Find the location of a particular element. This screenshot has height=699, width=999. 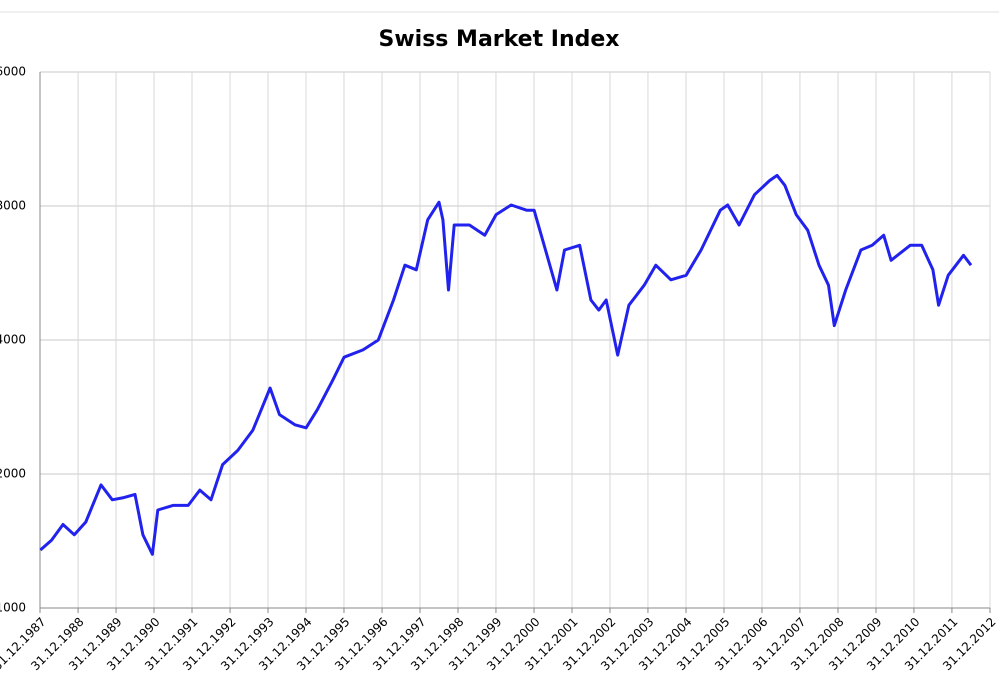

y-tick-label: 8000 is located at coordinates (13, 206).